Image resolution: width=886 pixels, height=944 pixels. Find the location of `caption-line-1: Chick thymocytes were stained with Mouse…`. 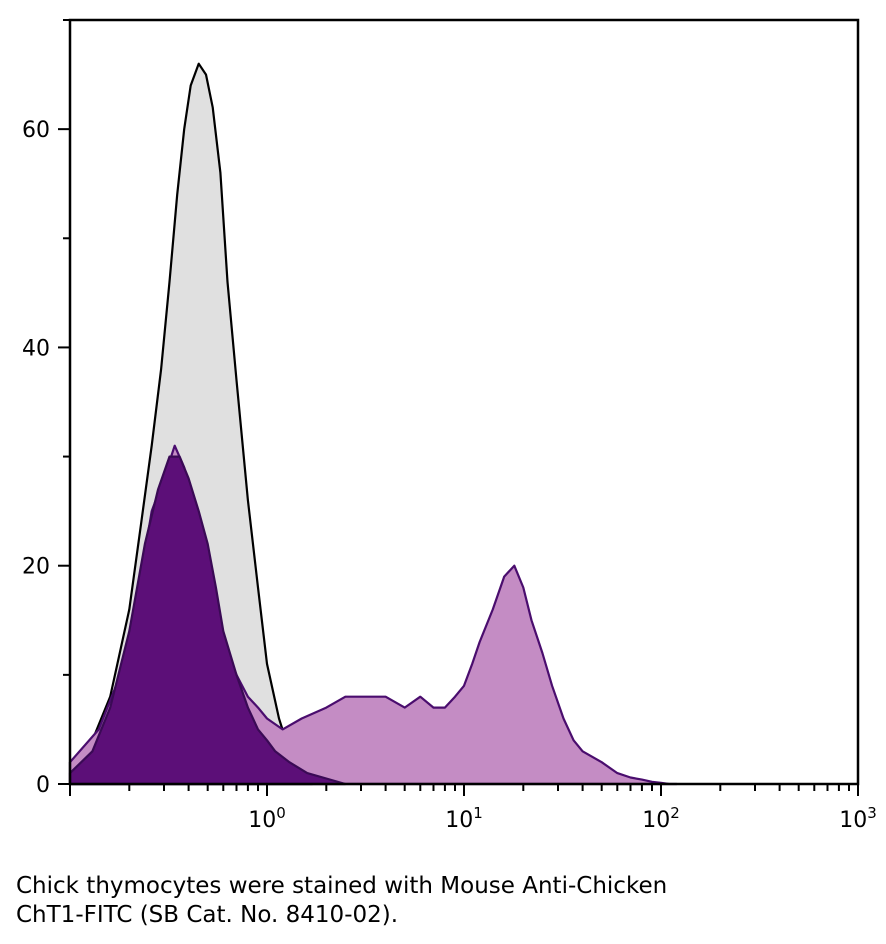

caption-line-1: Chick thymocytes were stained with Mouse… is located at coordinates (342, 886).